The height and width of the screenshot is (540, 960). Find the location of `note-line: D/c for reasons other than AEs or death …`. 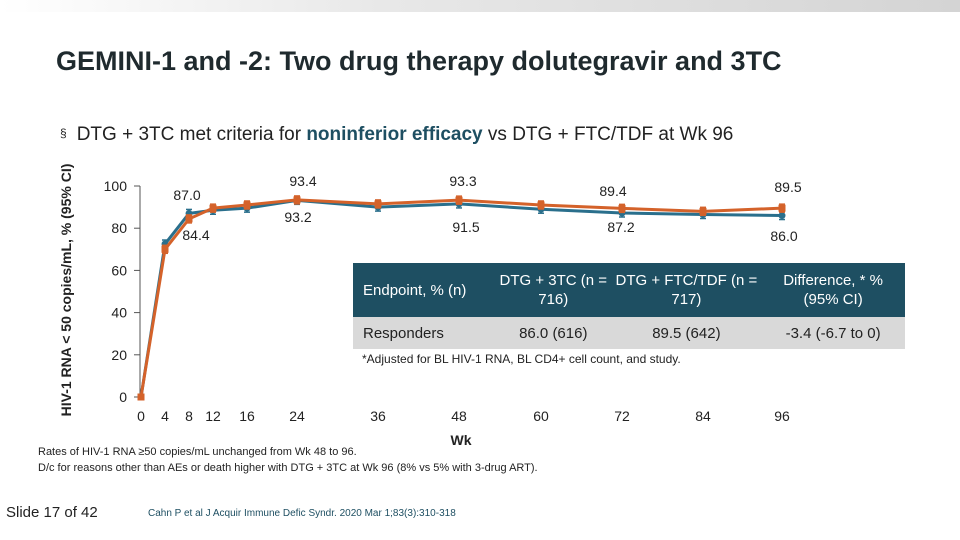

note-line: D/c for reasons other than AEs or death … is located at coordinates (288, 468).